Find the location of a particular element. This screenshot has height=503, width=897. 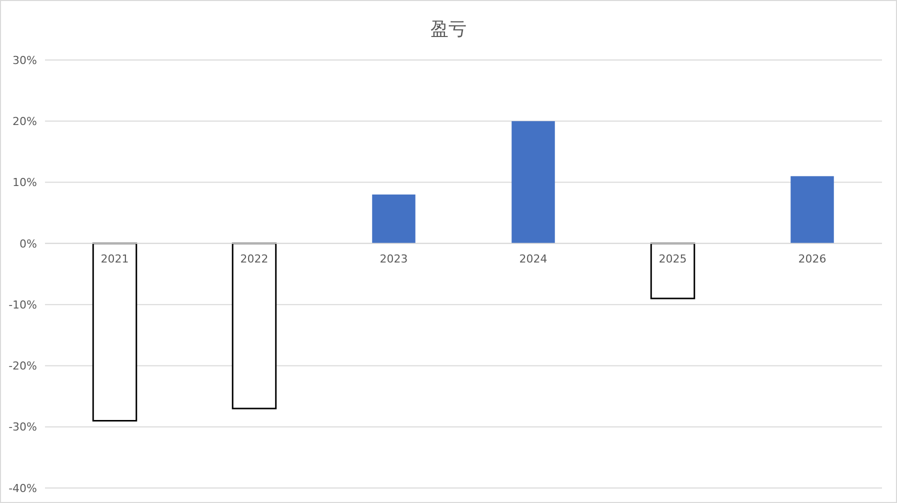

y-tick-label: 30% is located at coordinates (24, 60).